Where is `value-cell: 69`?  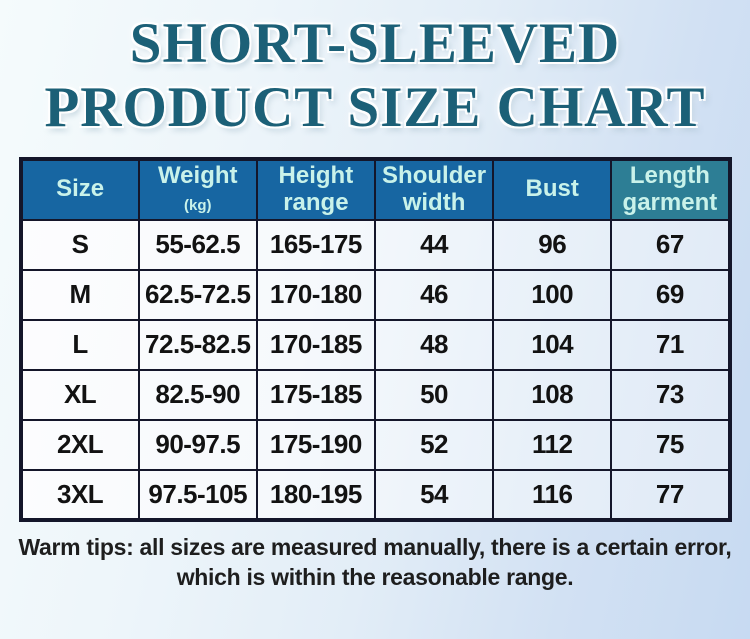 value-cell: 69 is located at coordinates (670, 294).